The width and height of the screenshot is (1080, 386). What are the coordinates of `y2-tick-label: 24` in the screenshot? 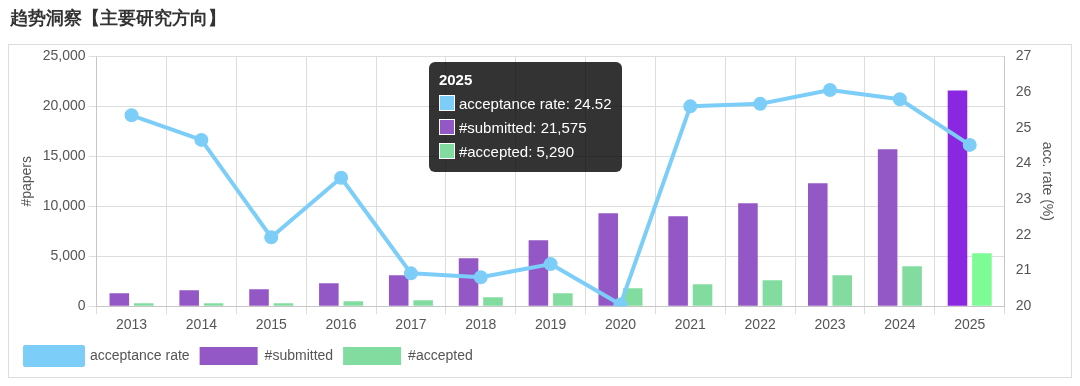 It's located at (1023, 162).